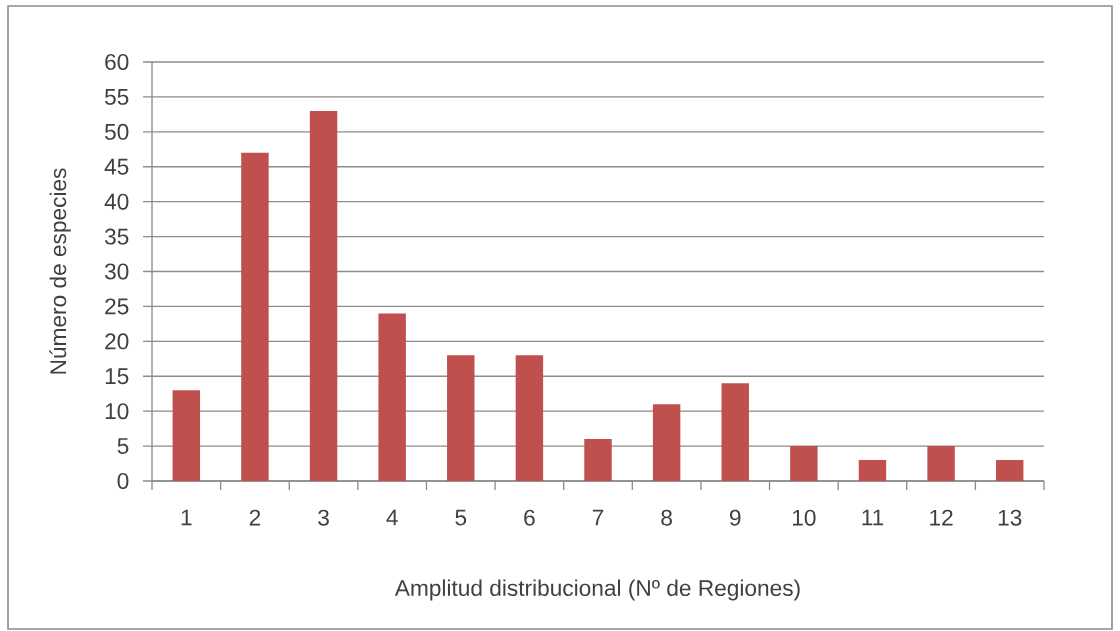 This screenshot has height=631, width=1120. Describe the element at coordinates (597, 590) in the screenshot. I see `x-axis-title: Amplitud distribucional (Nº de Regiones)` at that location.